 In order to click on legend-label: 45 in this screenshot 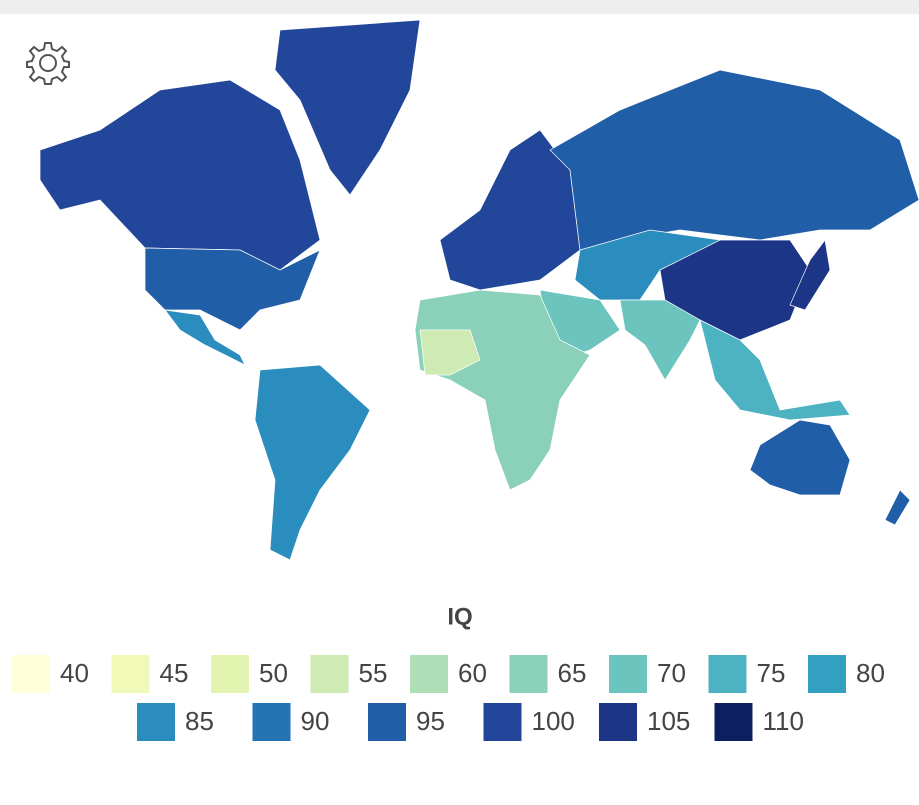, I will do `click(174, 673)`.